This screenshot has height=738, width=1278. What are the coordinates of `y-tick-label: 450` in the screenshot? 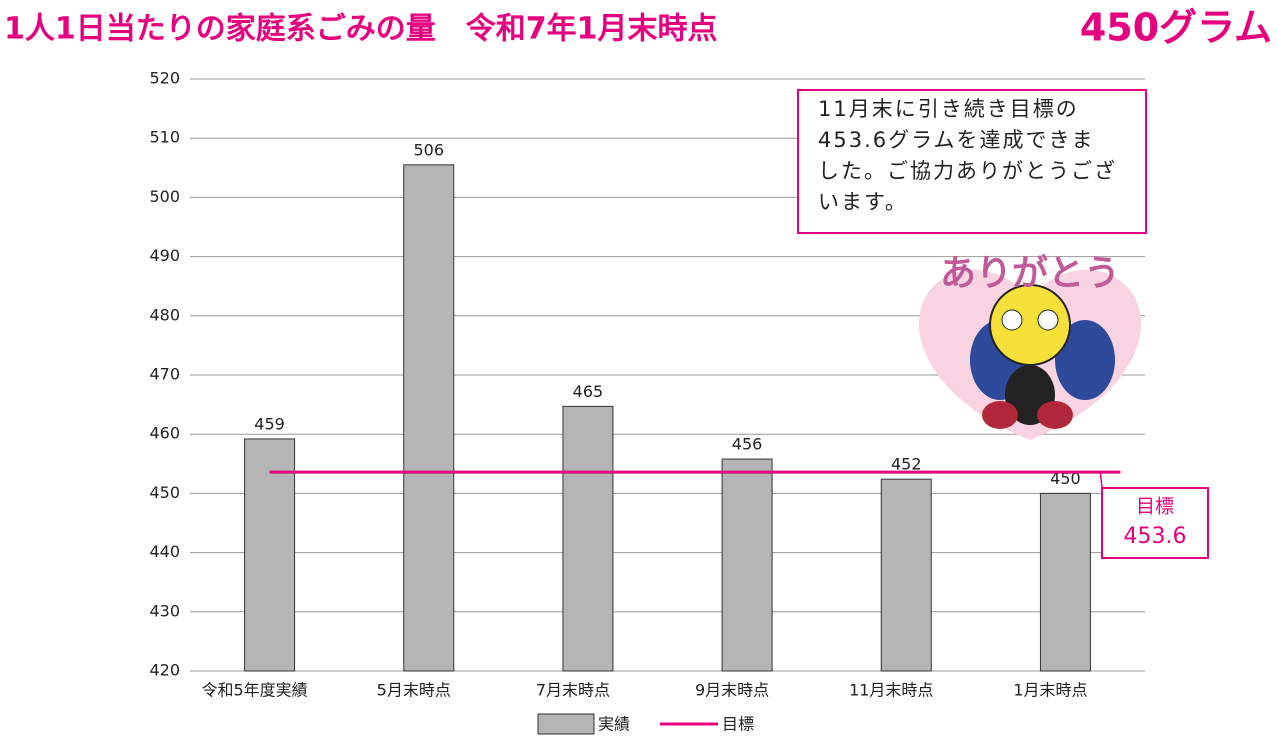 It's located at (164, 492).